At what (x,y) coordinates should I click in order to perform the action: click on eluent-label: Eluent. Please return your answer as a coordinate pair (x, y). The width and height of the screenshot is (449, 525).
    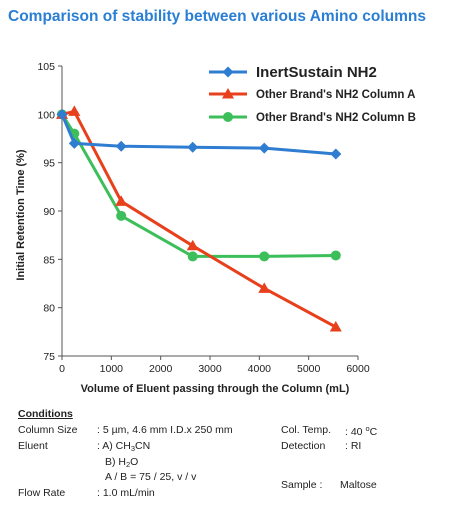
    Looking at the image, I should click on (33, 446).